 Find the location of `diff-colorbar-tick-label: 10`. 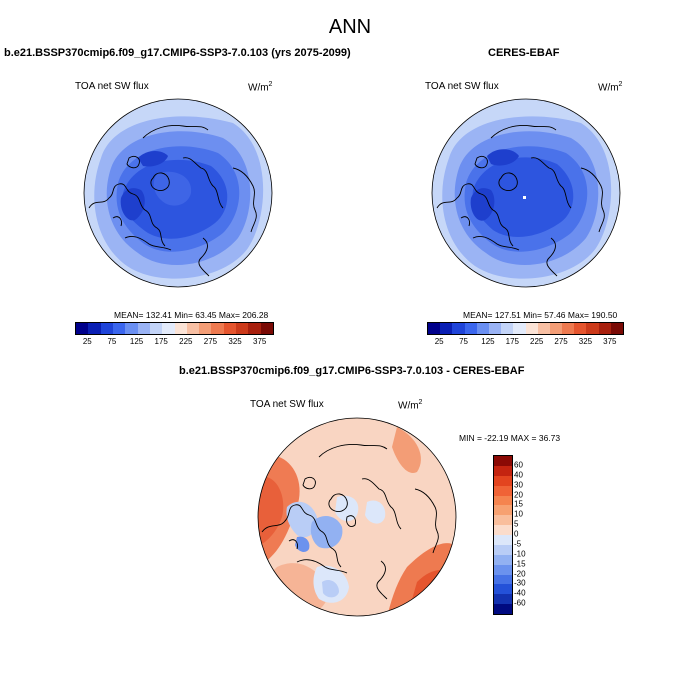

diff-colorbar-tick-label: 10 is located at coordinates (518, 514).